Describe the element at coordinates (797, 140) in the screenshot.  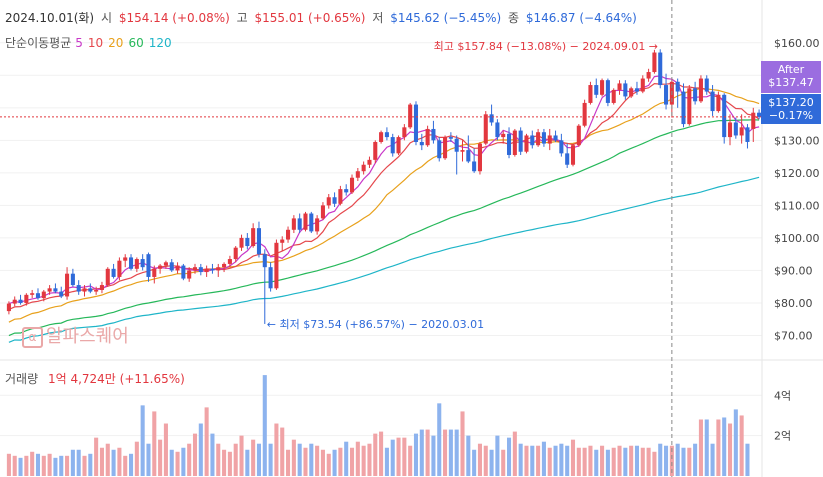
I see `price-tick-label: $130.00` at that location.